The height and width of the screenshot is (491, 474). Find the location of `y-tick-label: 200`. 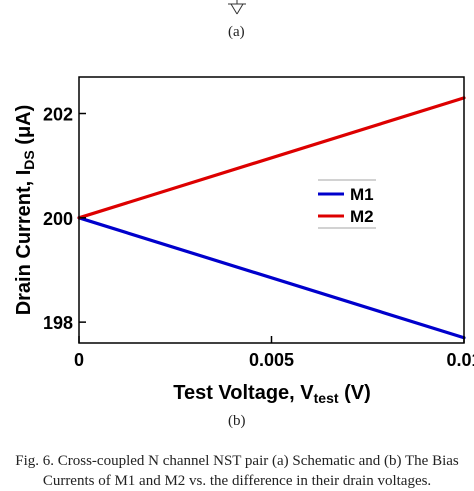

y-tick-label: 200 is located at coordinates (58, 219).